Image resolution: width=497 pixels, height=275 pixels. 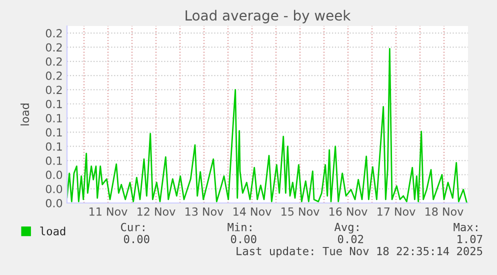 What do you see at coordinates (466, 227) in the screenshot?
I see `text: Max:` at bounding box center [466, 227].